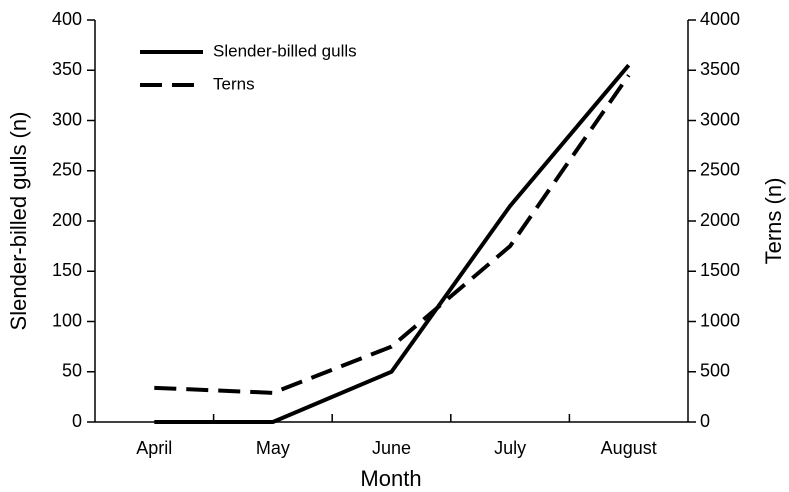  What do you see at coordinates (273, 448) in the screenshot?
I see `x-tick-label: May` at bounding box center [273, 448].